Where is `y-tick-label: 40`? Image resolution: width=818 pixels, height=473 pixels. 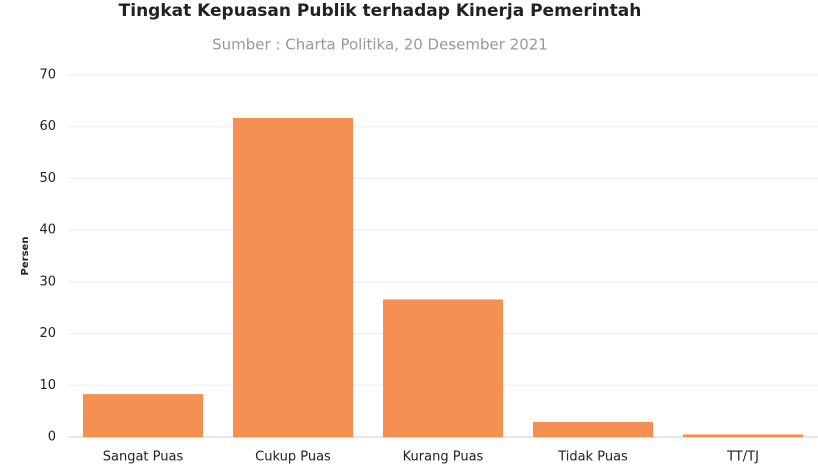
y-tick-label: 40 is located at coordinates (47, 230).